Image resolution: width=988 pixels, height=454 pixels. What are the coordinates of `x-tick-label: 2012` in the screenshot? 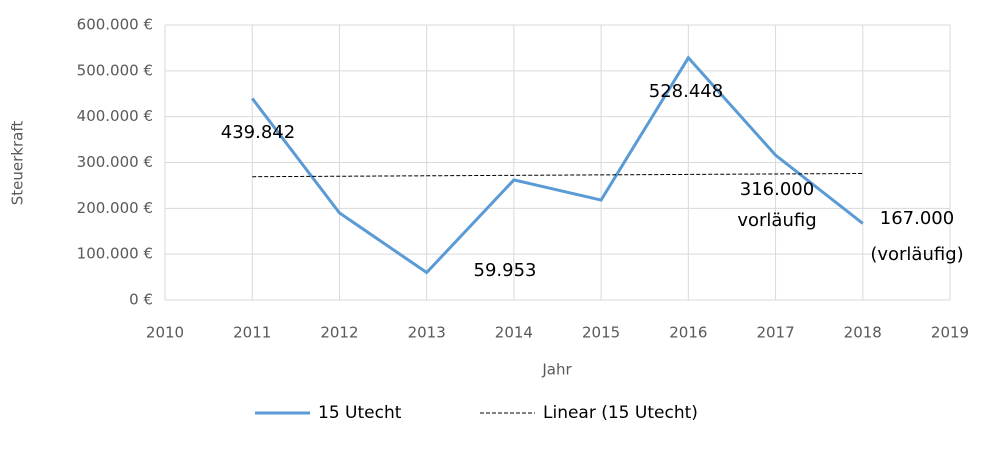 It's located at (339, 333).